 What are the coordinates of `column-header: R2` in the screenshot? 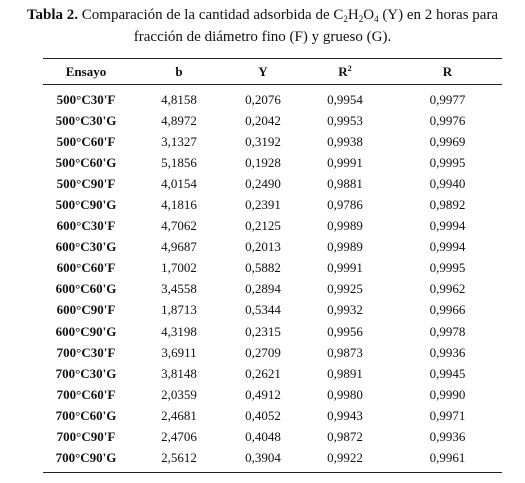 It's located at (345, 71).